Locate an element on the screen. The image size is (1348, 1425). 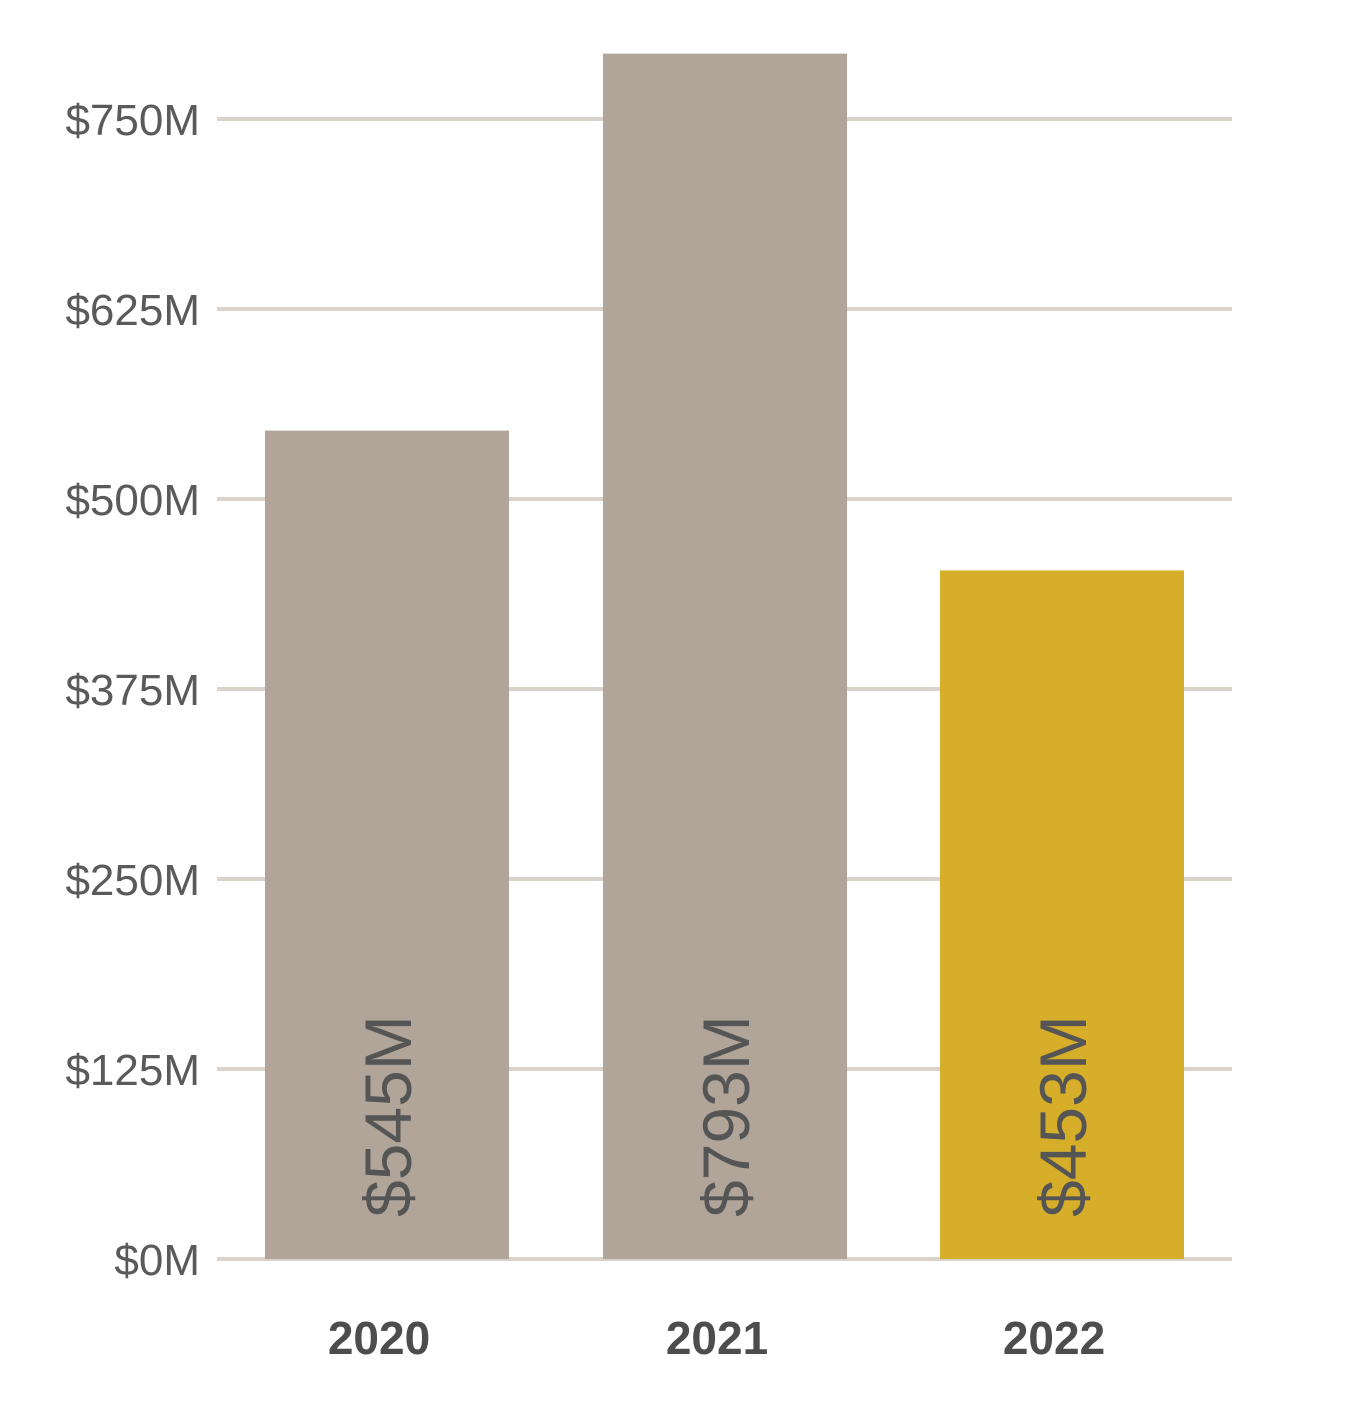
bar-2020 is located at coordinates (387, 845).